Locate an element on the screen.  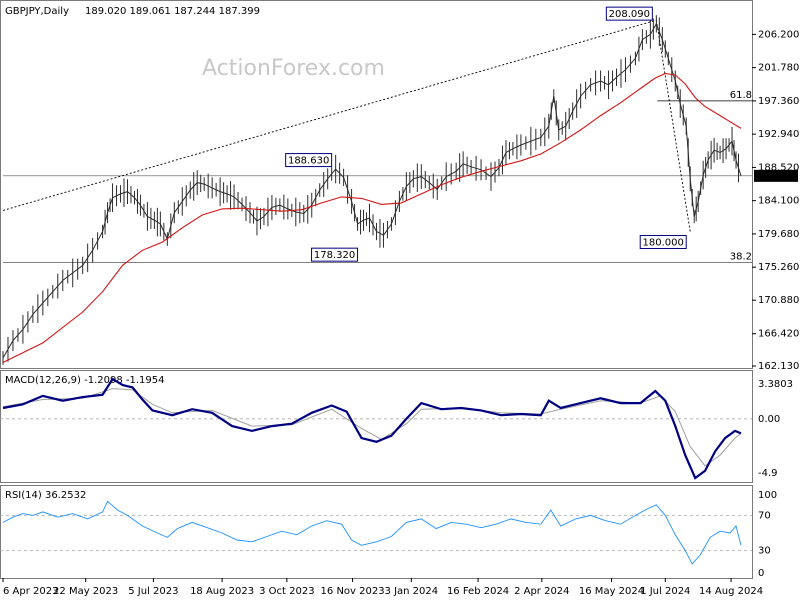
macd-label: MACD(12,26,9) -1.2098 -1.1954 is located at coordinates (85, 380).